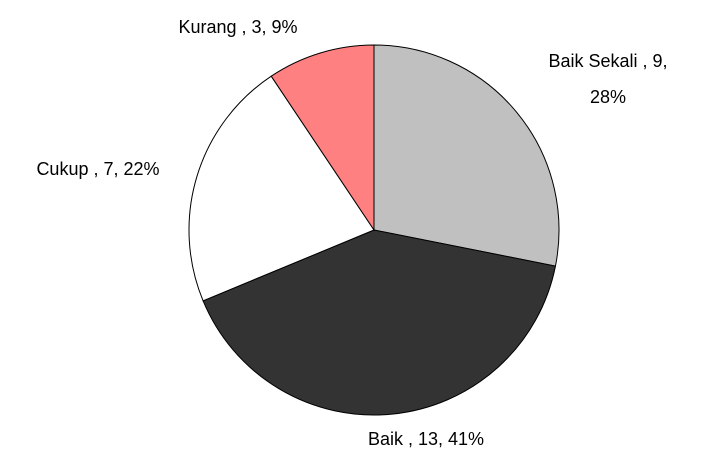  I want to click on label-value: 13, so click(428, 439).